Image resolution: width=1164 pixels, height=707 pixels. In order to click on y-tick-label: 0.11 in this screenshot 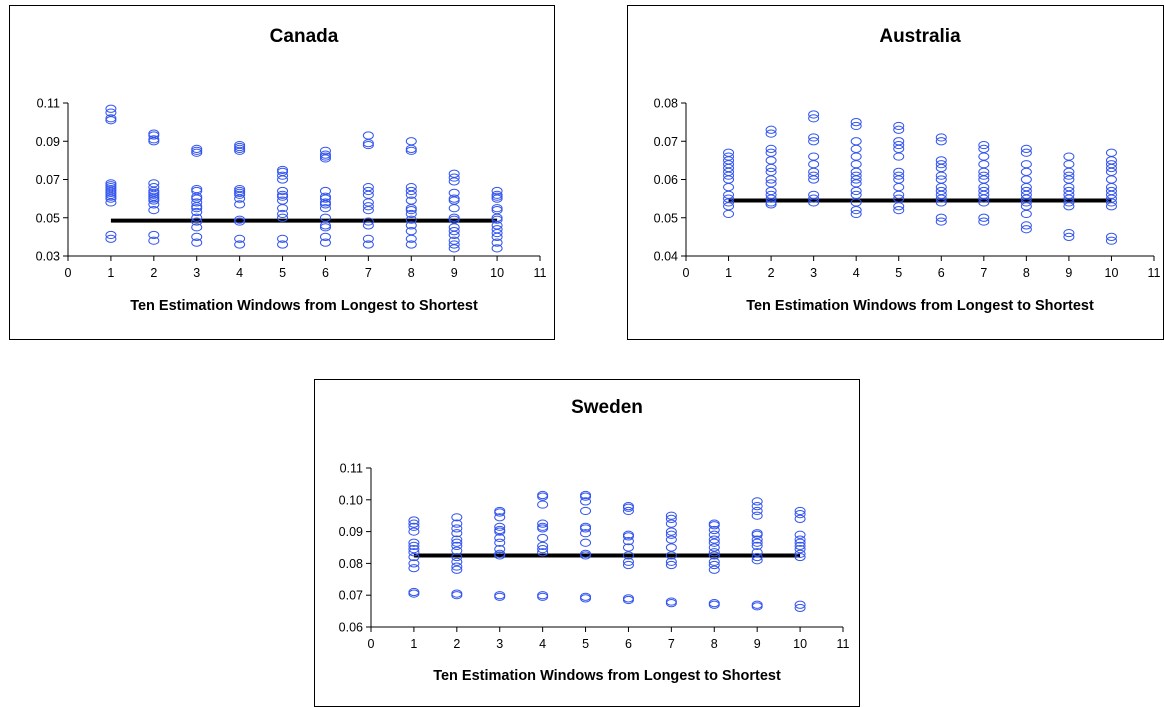, I will do `click(48, 104)`.